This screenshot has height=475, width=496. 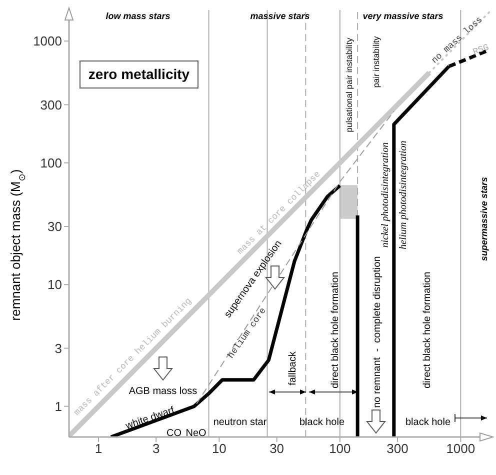 I want to click on y-tick-label: 300, so click(x=51, y=104).